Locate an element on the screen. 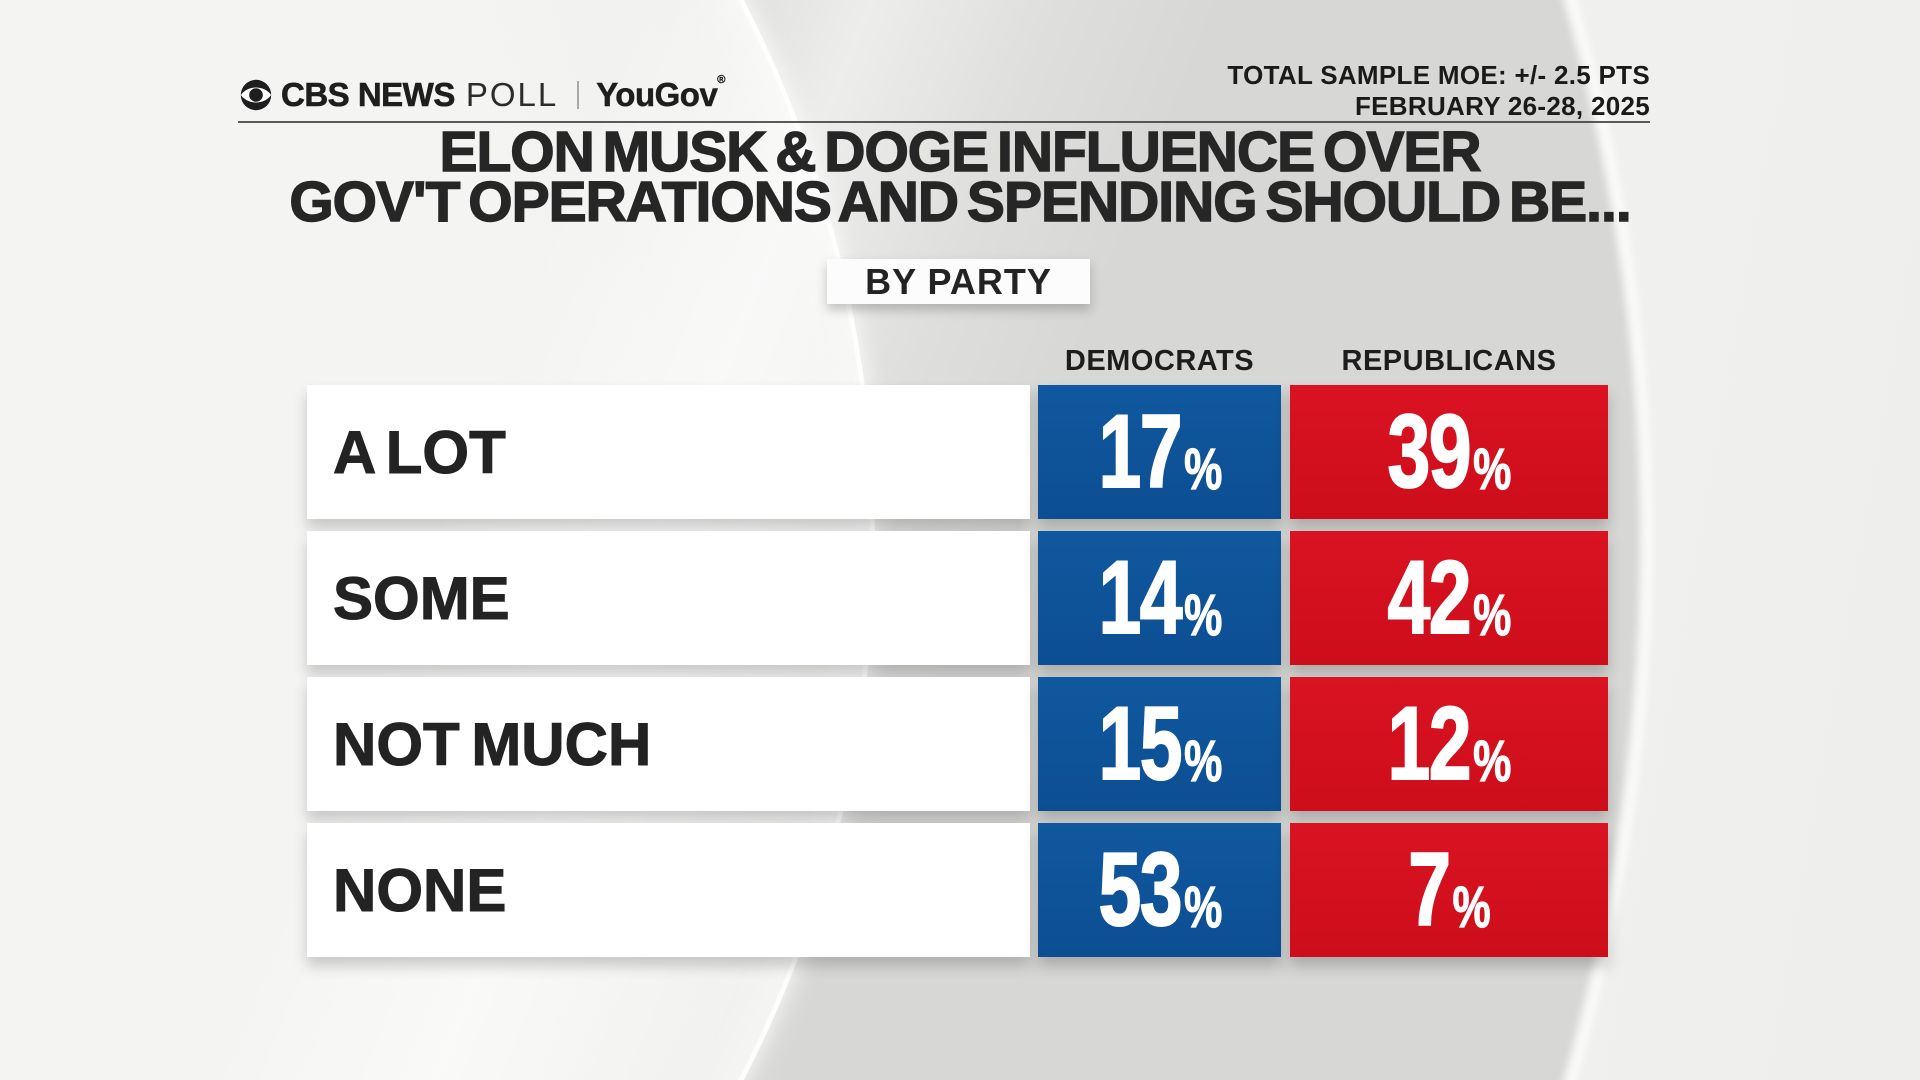  democrat-value: 14% is located at coordinates (1160, 598).